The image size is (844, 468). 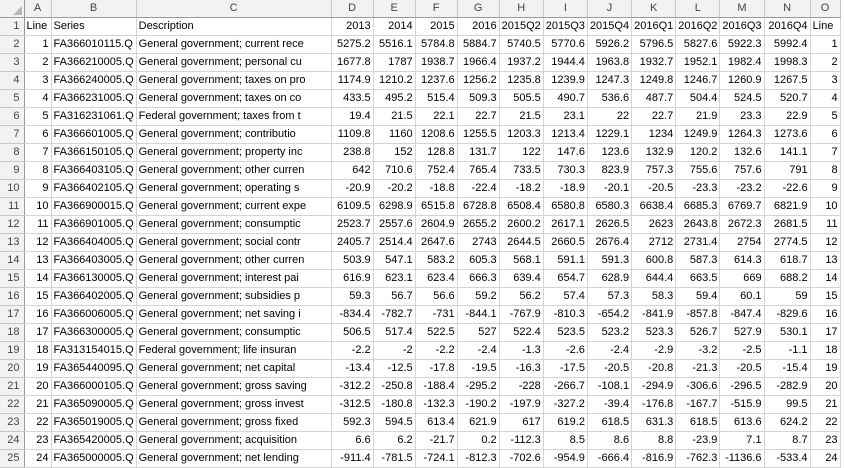 I want to click on cell: -22.4, so click(x=478, y=188).